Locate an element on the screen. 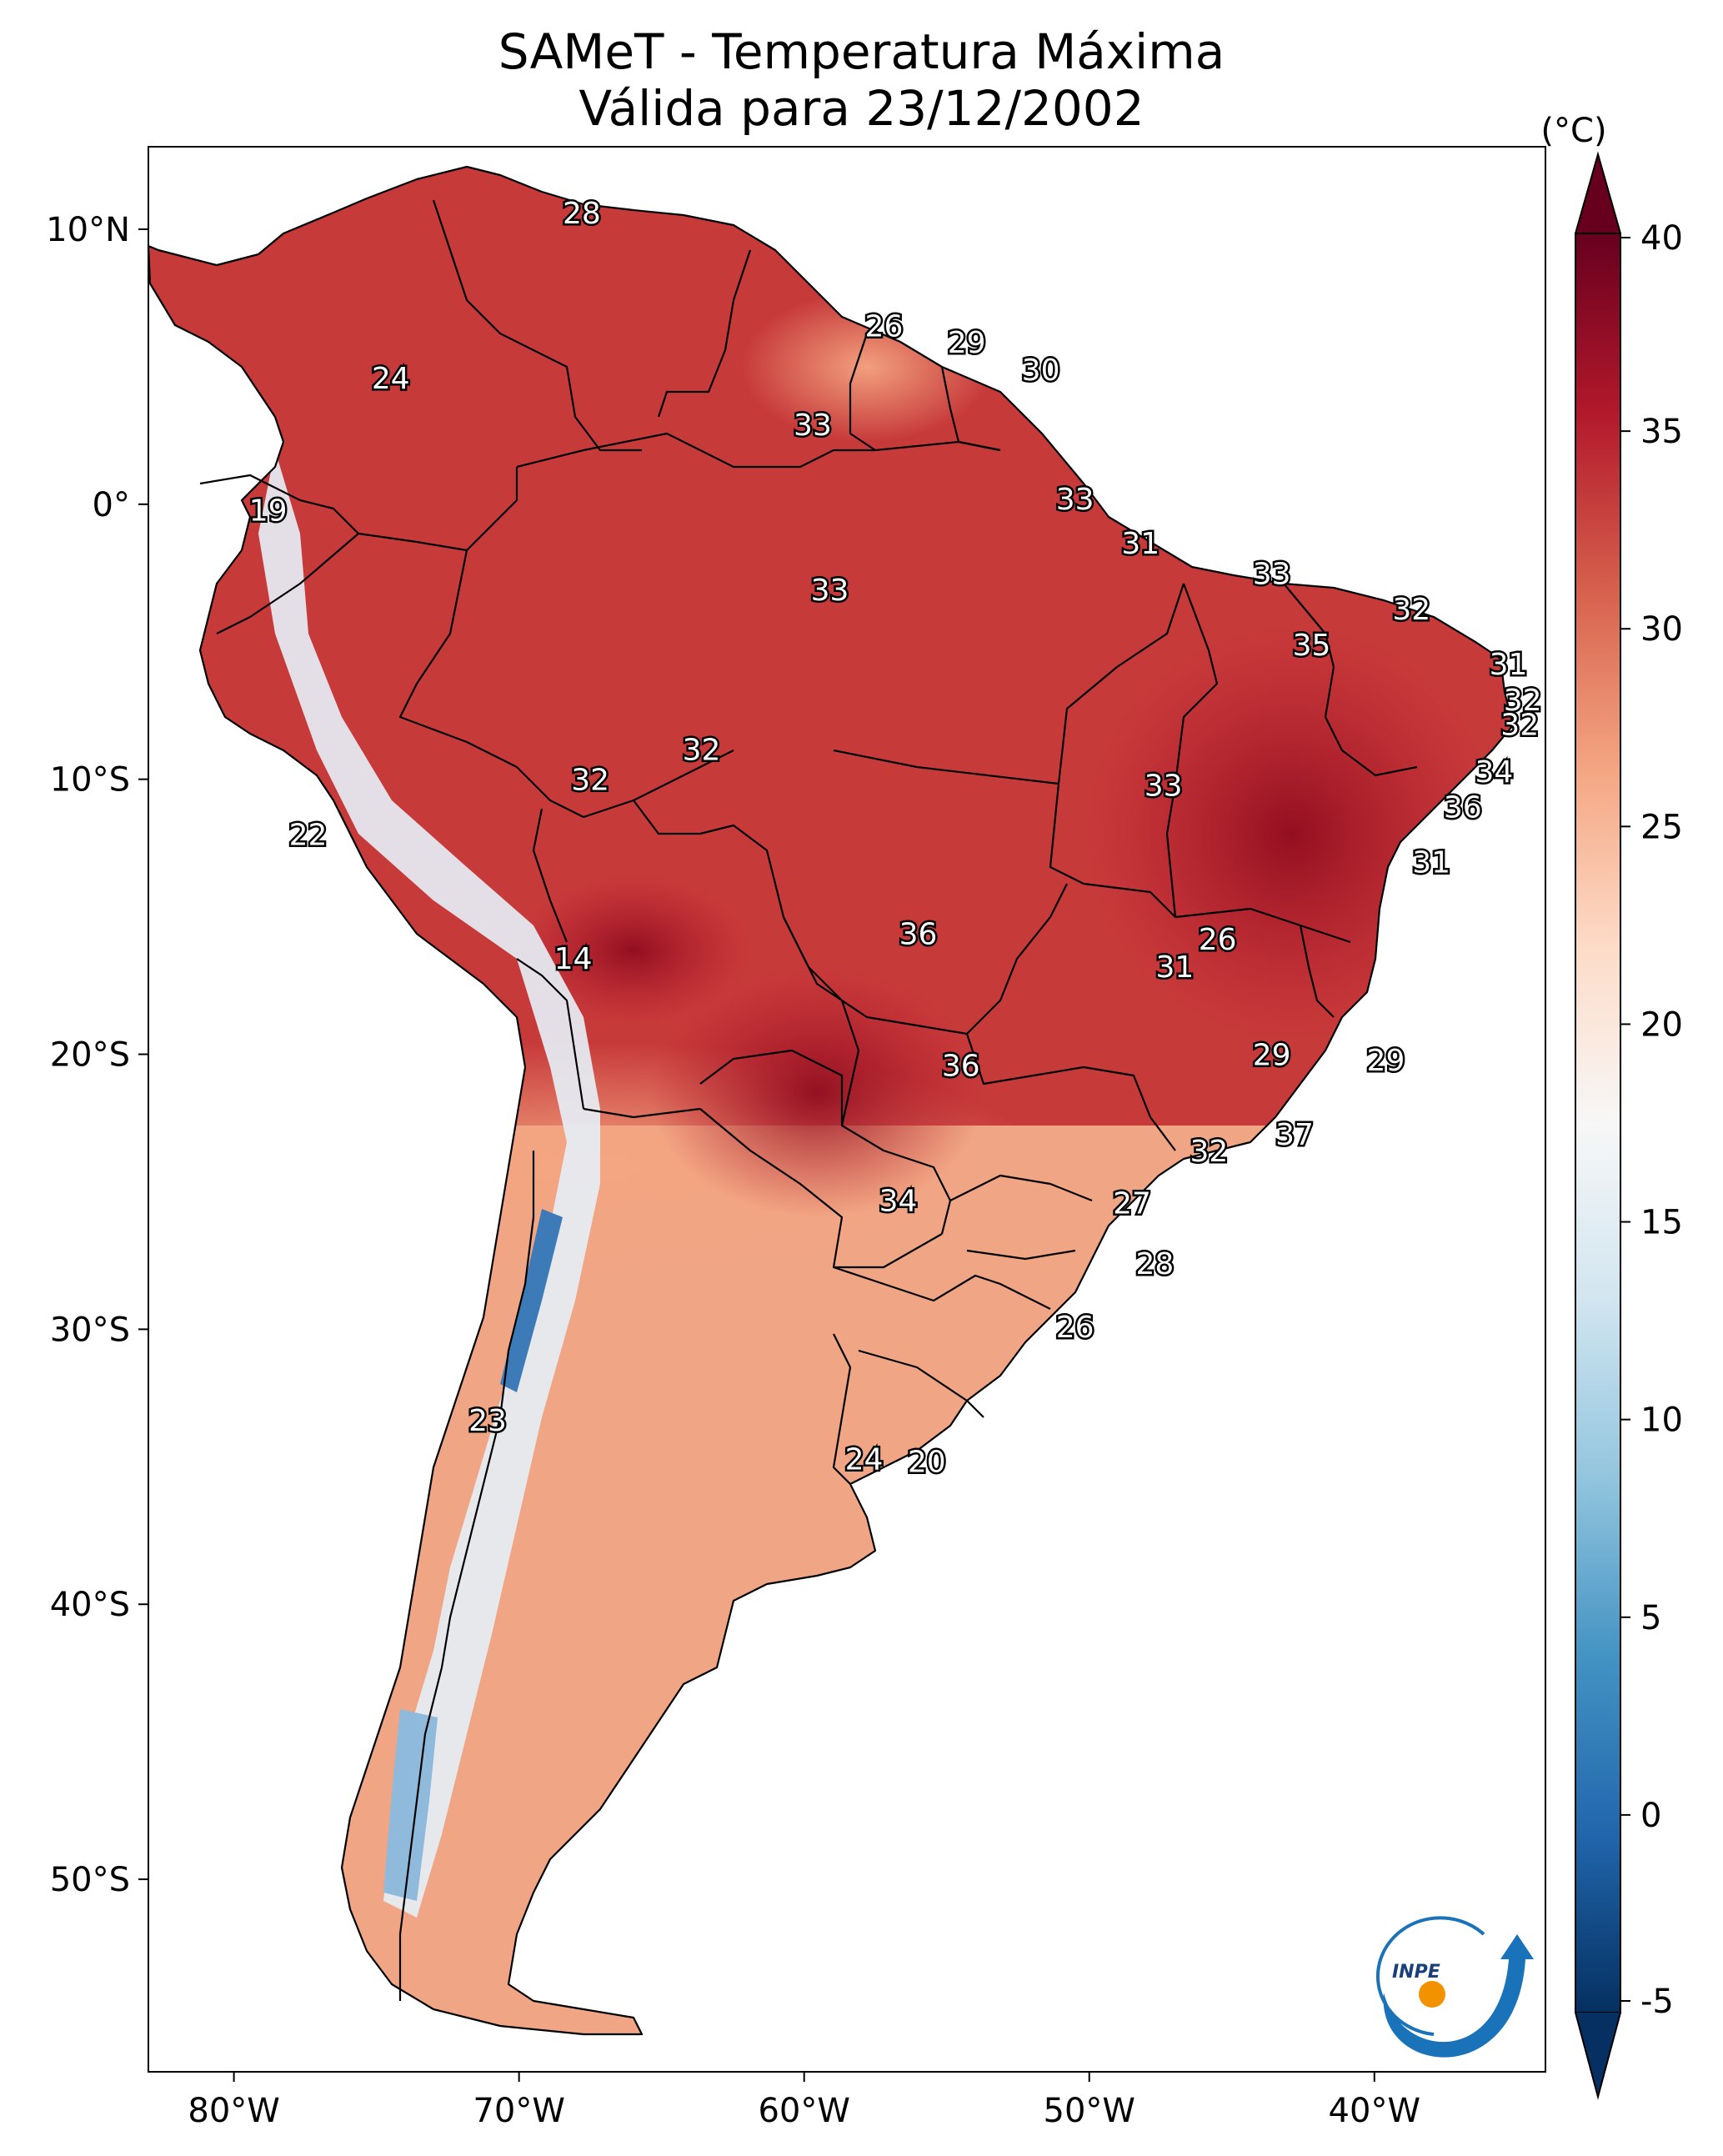  border-paraguay-argentina is located at coordinates (821, 1188).